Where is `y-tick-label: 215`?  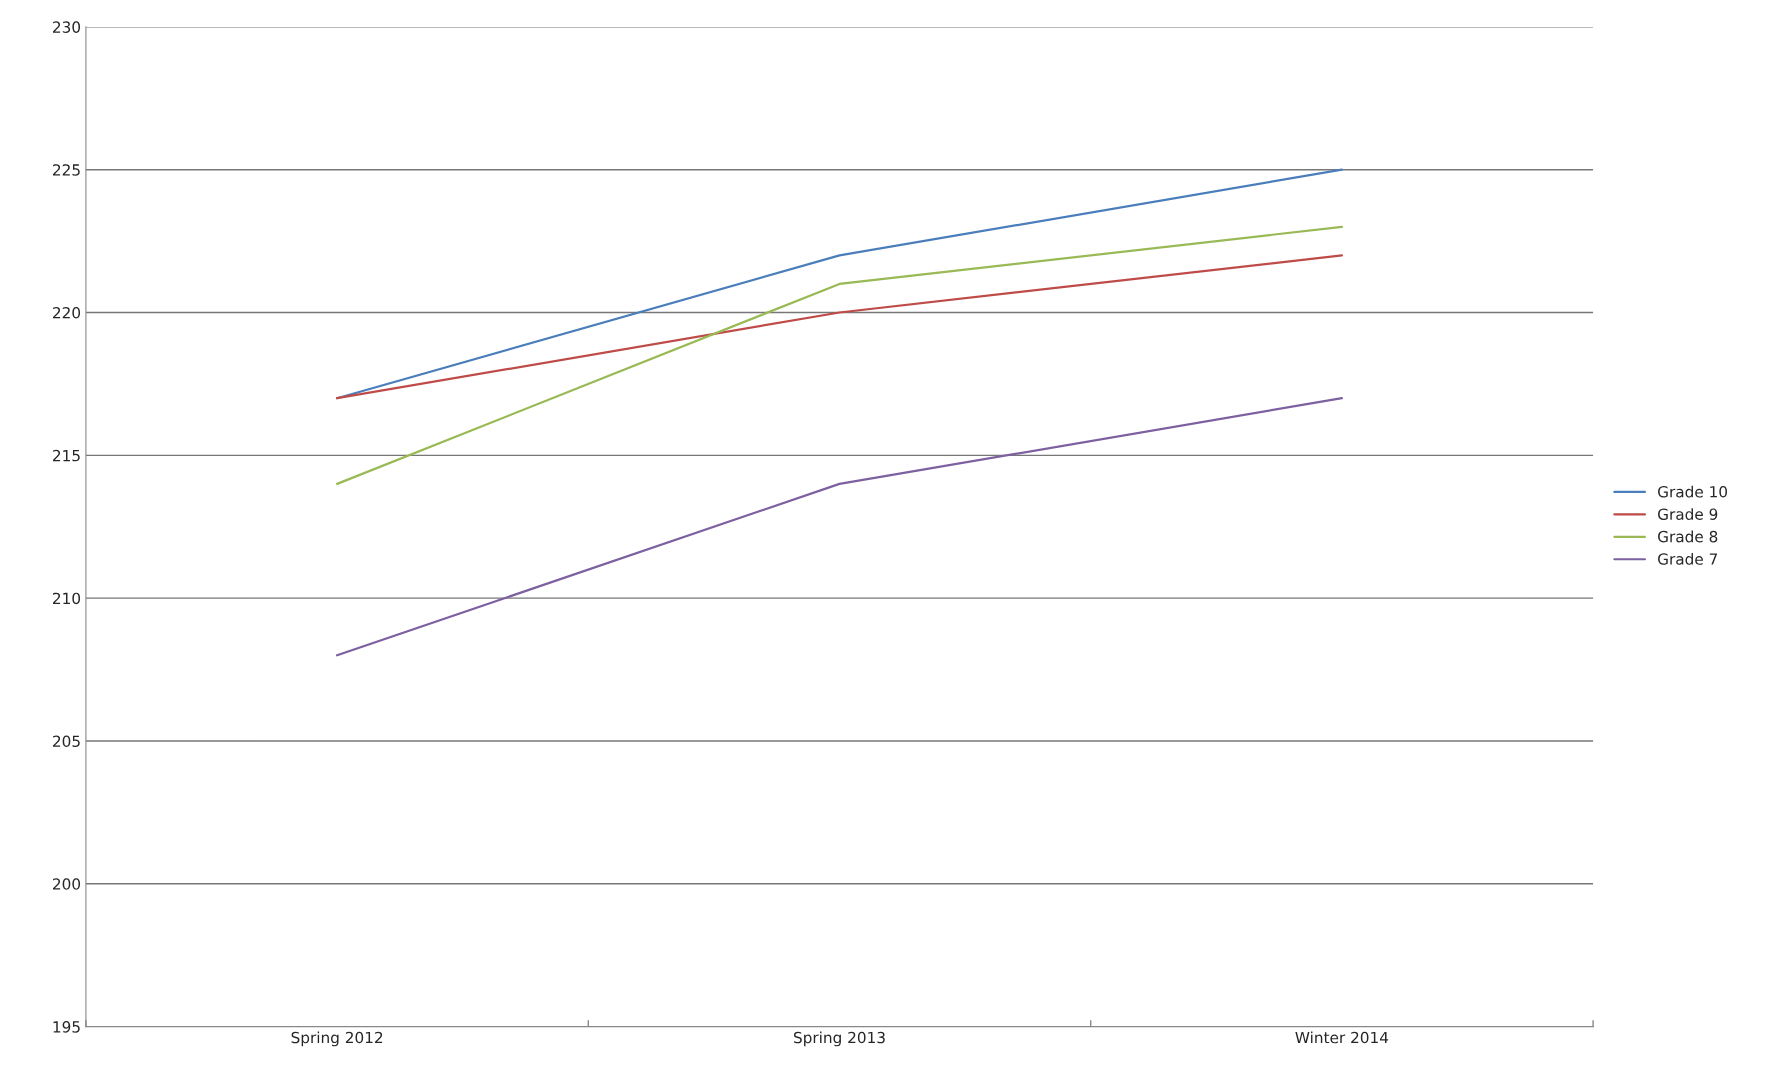
y-tick-label: 215 is located at coordinates (66, 455).